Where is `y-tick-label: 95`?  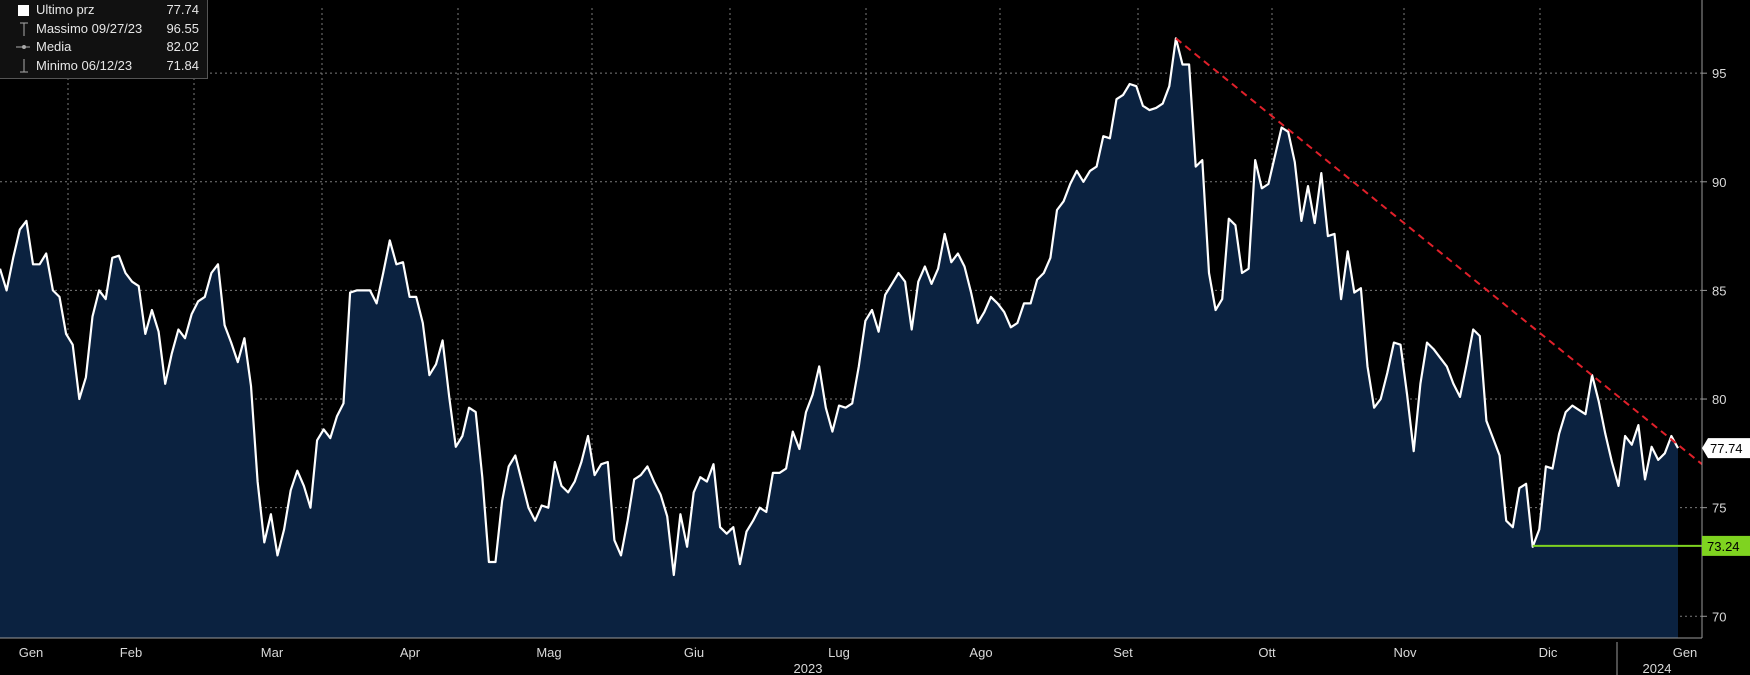
y-tick-label: 95 is located at coordinates (1719, 73).